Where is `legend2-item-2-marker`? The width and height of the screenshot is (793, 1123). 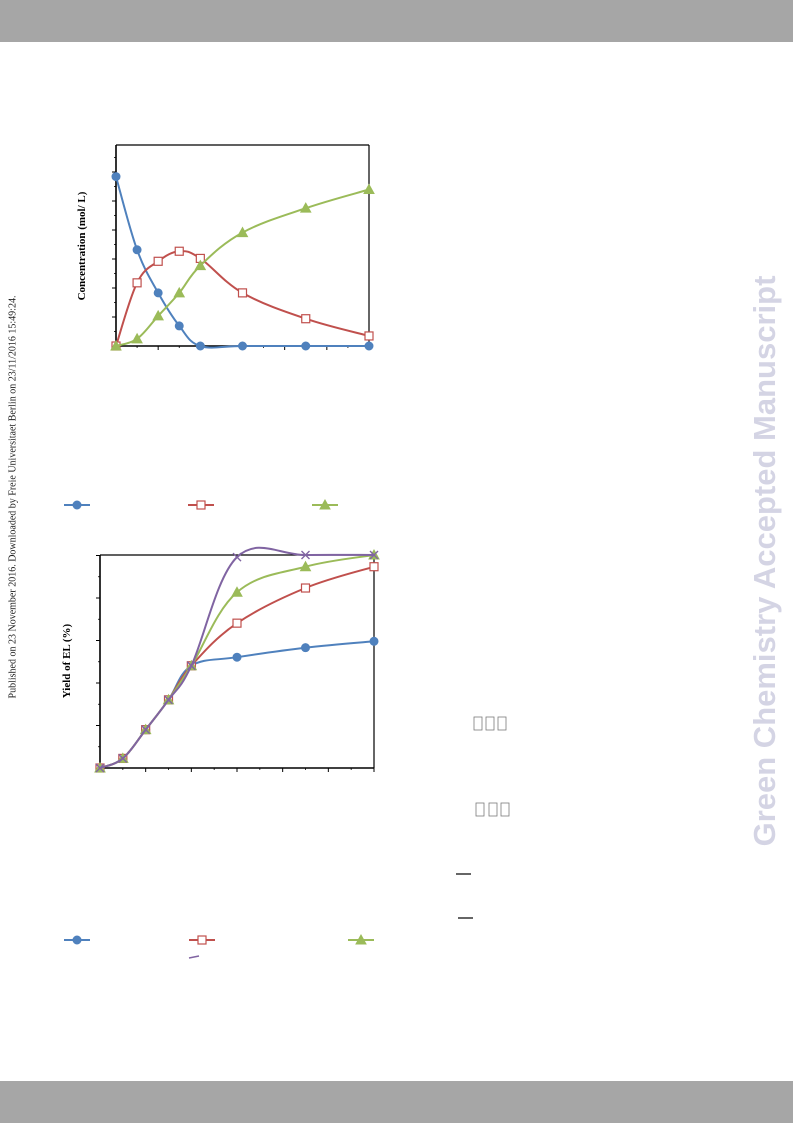 legend2-item-2-marker is located at coordinates (202, 940).